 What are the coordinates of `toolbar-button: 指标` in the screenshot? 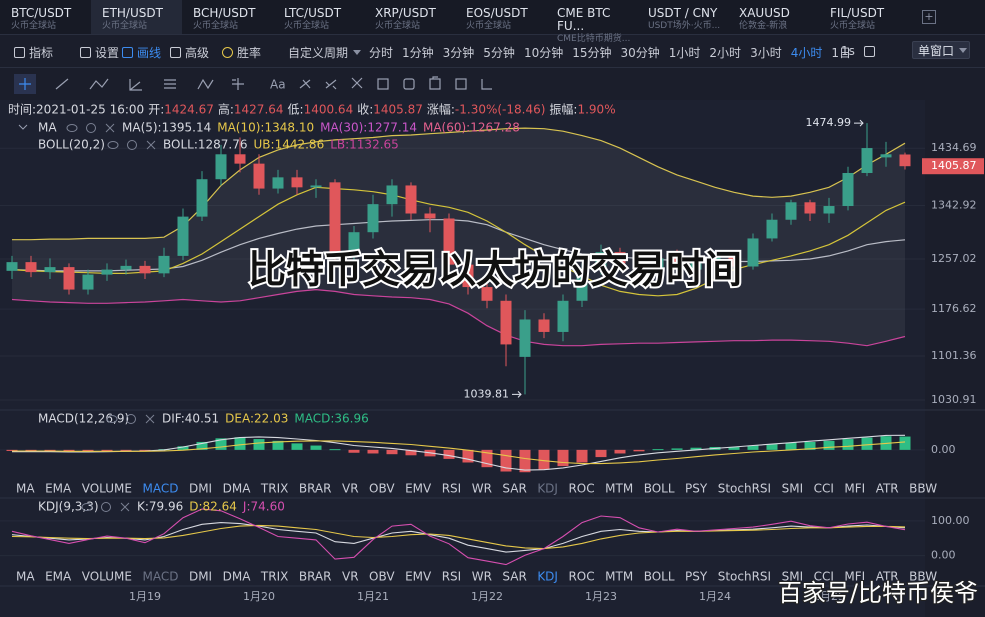 It's located at (33, 52).